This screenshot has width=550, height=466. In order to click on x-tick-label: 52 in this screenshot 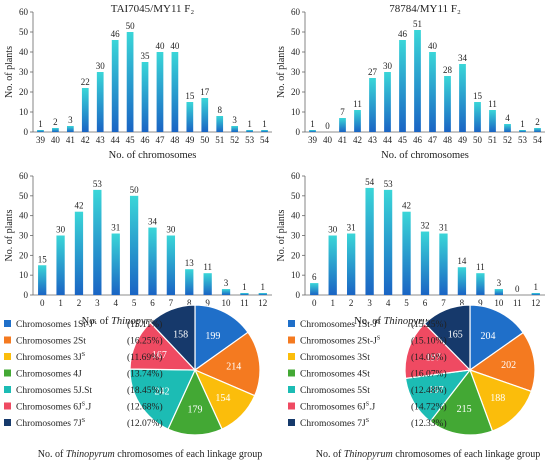, I will do `click(507, 140)`.